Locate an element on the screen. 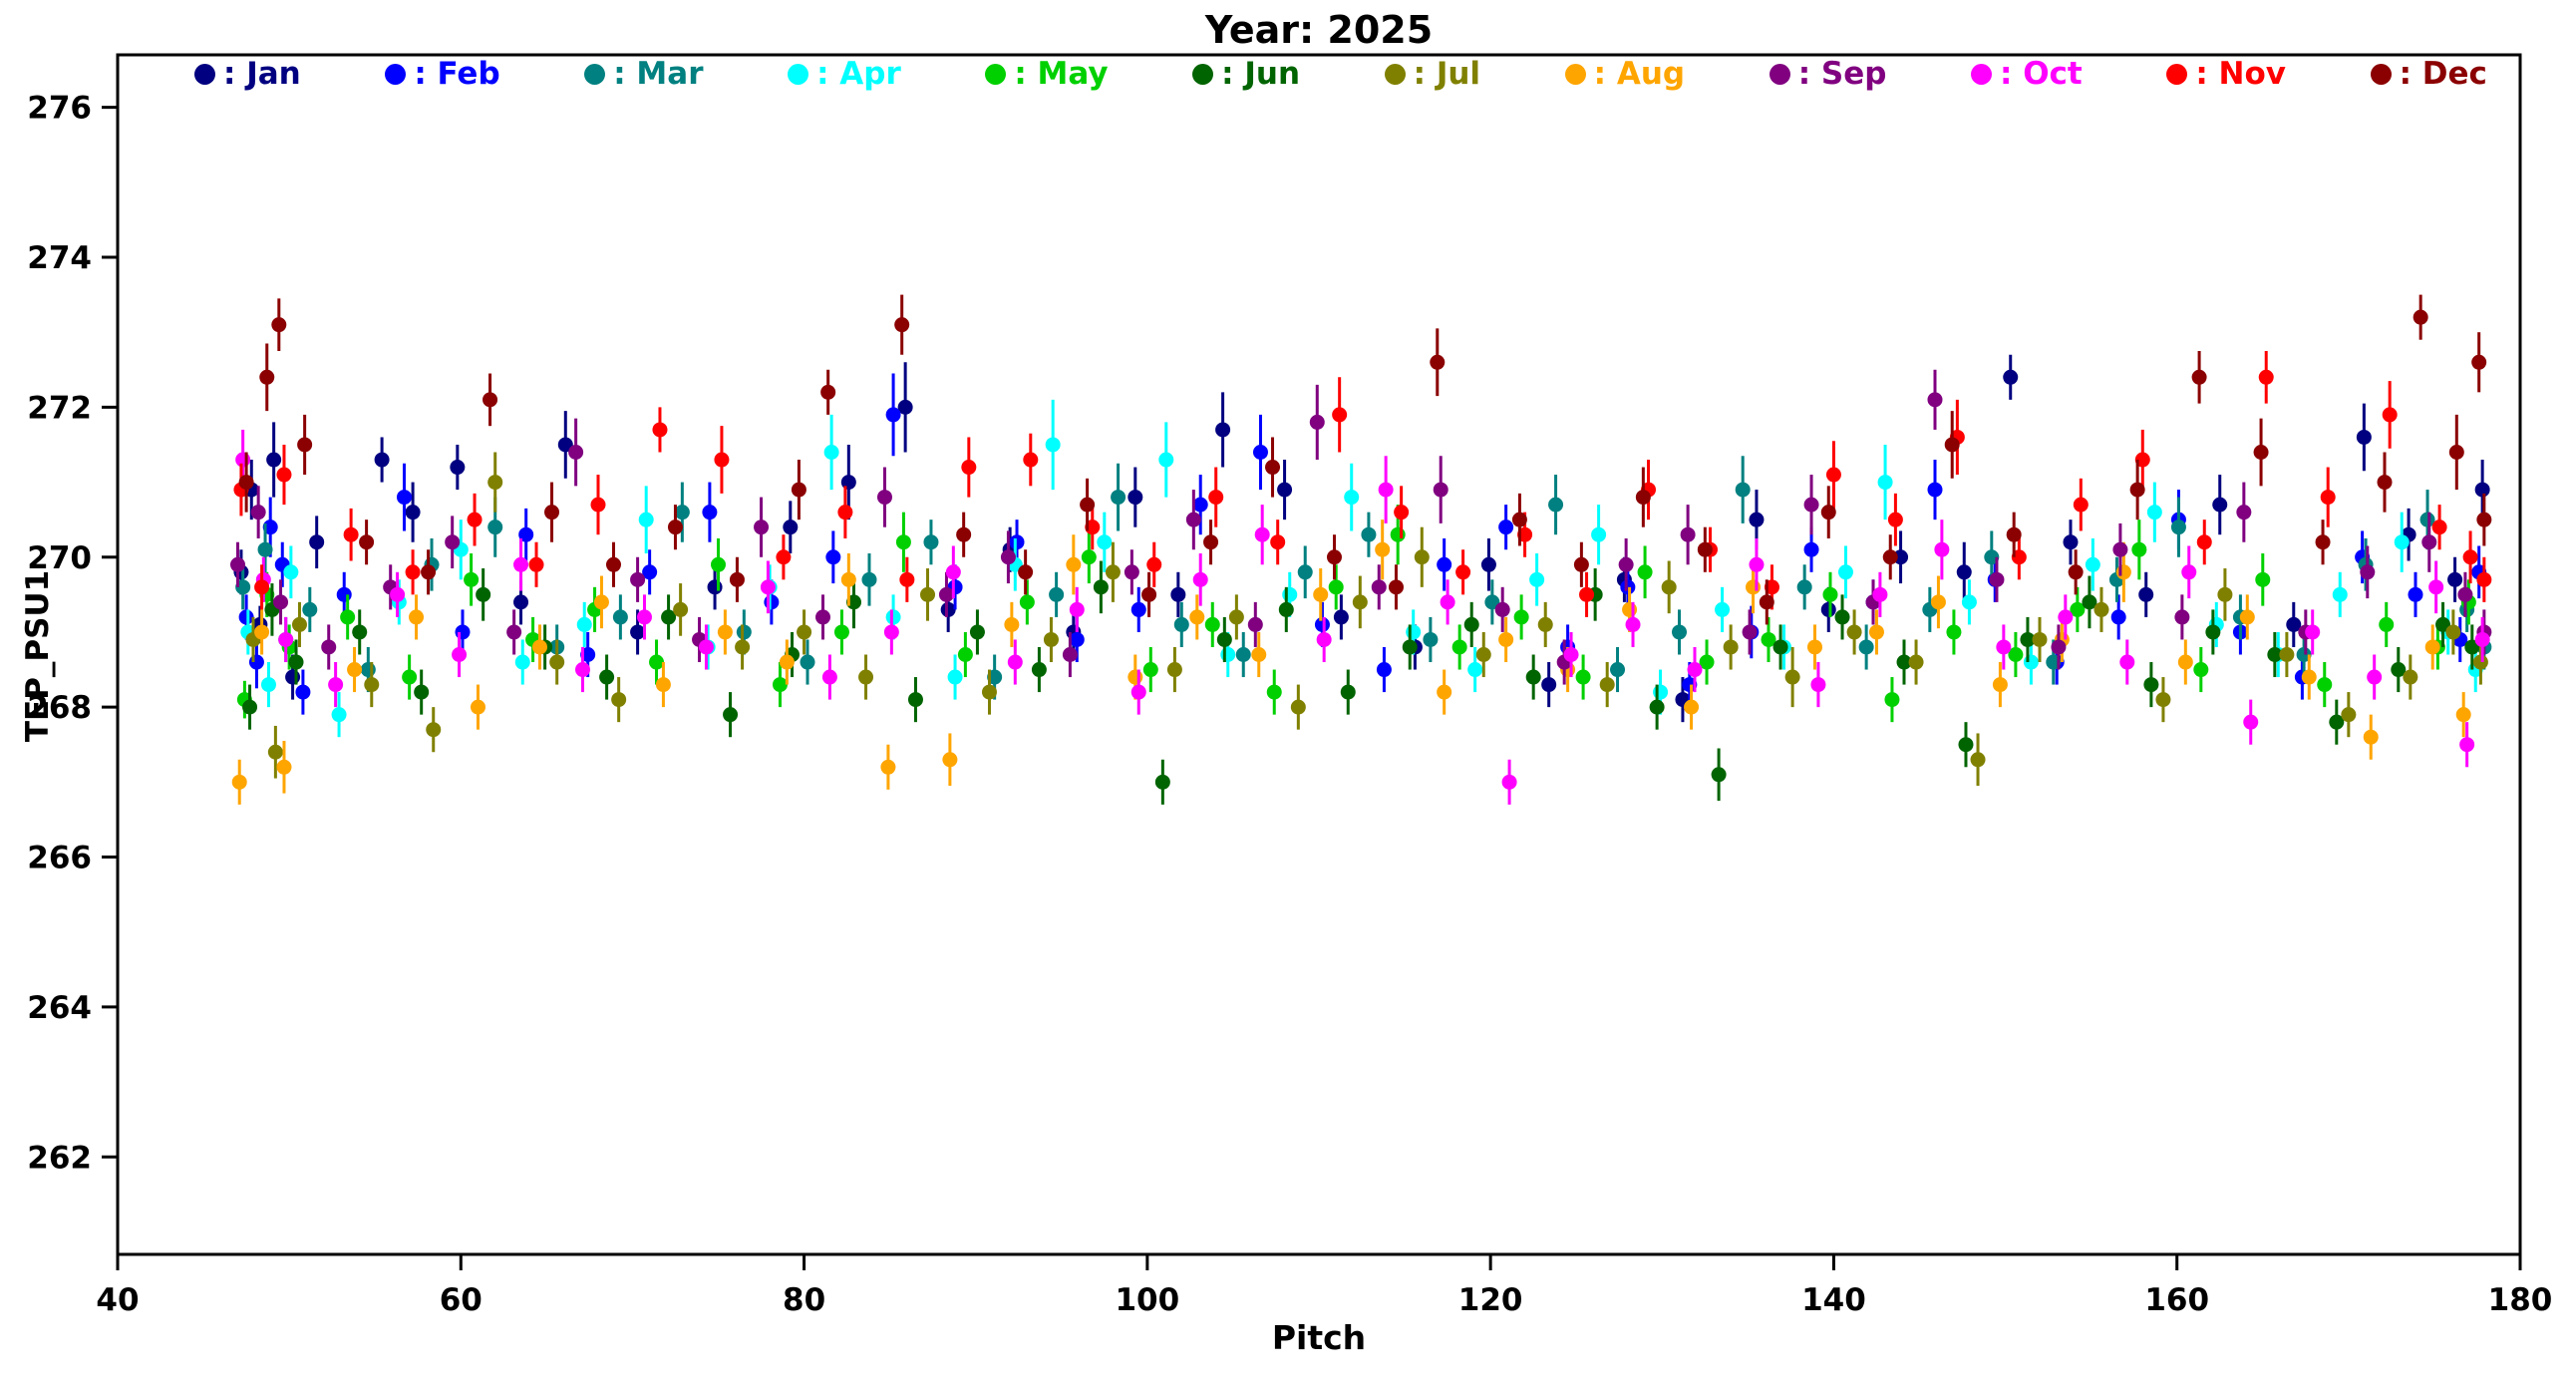 Image resolution: width=2576 pixels, height=1387 pixels. svg-text: 268 is located at coordinates (59, 708).